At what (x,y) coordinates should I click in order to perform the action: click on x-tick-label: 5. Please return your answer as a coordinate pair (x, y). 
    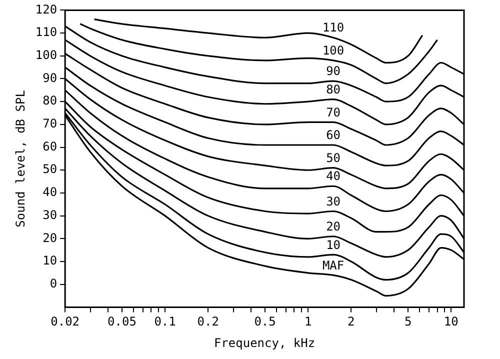
    Looking at the image, I should click on (408, 321).